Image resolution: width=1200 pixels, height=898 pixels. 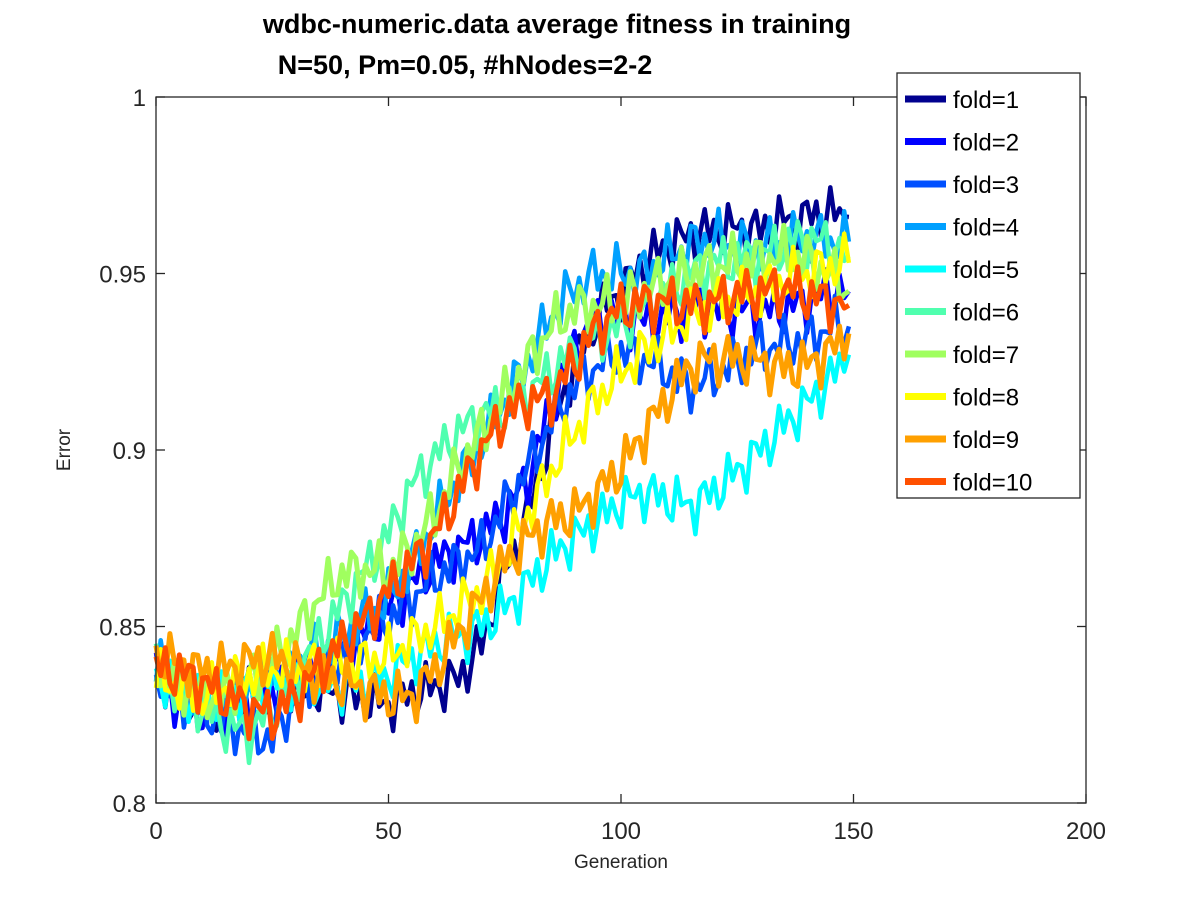 What do you see at coordinates (986, 185) in the screenshot?
I see `legend-label-3: fold=3` at bounding box center [986, 185].